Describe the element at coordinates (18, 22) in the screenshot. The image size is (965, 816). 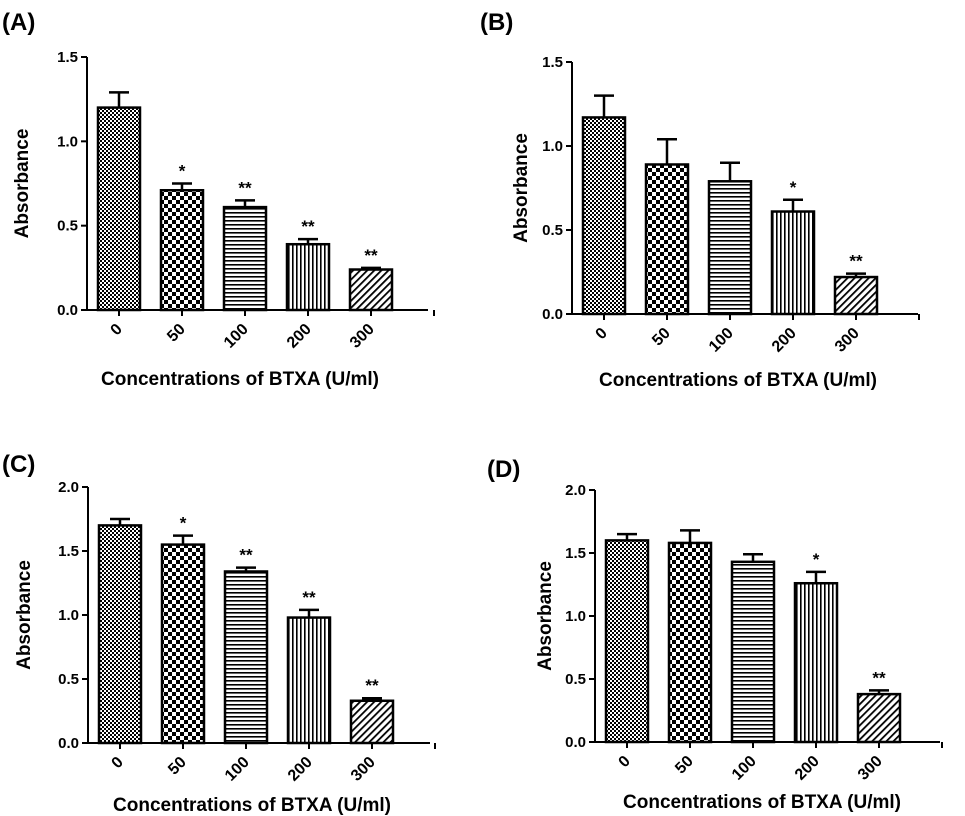
I see `panel-label: (A)` at that location.